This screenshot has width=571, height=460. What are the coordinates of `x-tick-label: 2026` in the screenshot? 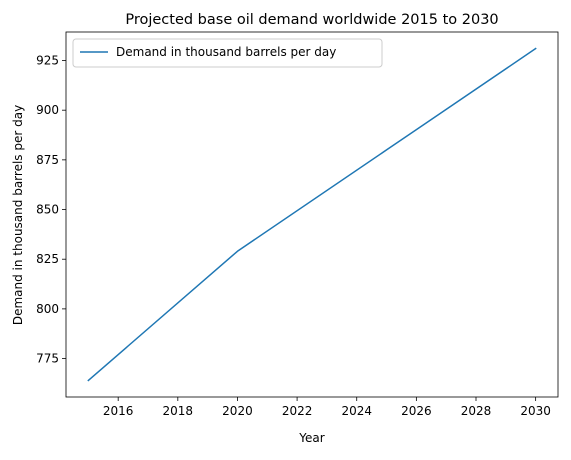 It's located at (416, 411).